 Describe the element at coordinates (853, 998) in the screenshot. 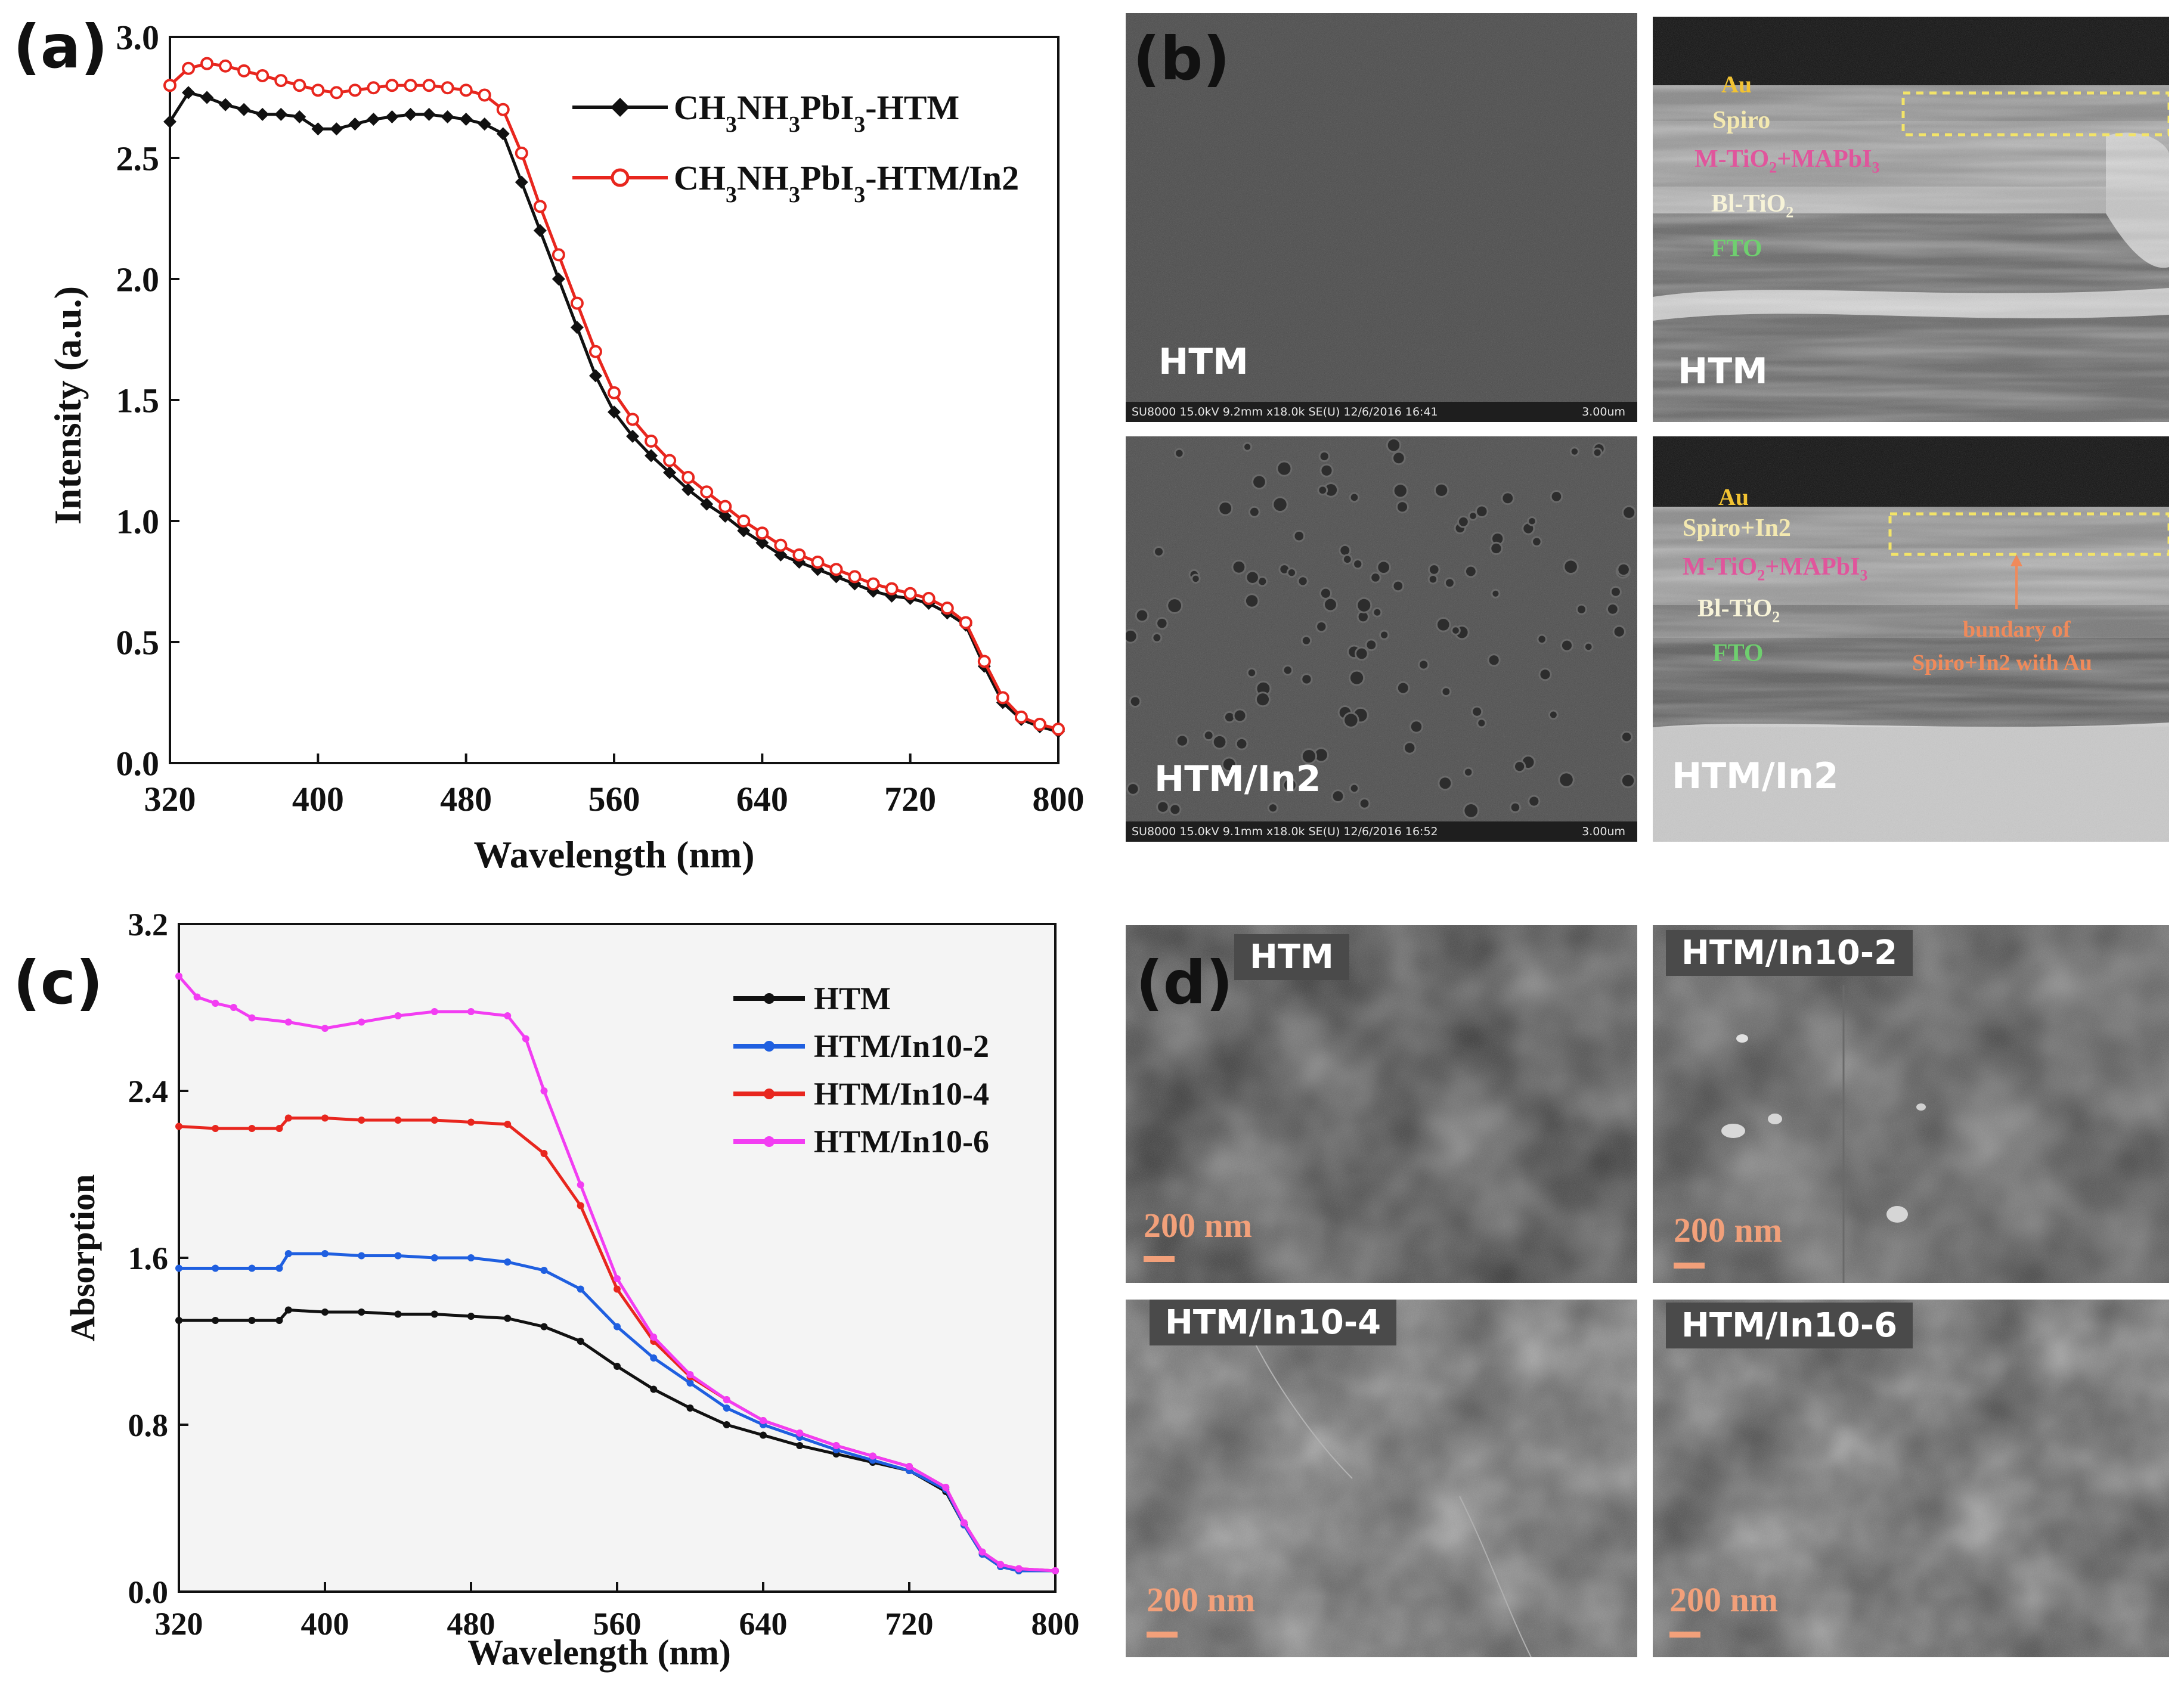

I see `legend-c-label-0: HTM` at that location.